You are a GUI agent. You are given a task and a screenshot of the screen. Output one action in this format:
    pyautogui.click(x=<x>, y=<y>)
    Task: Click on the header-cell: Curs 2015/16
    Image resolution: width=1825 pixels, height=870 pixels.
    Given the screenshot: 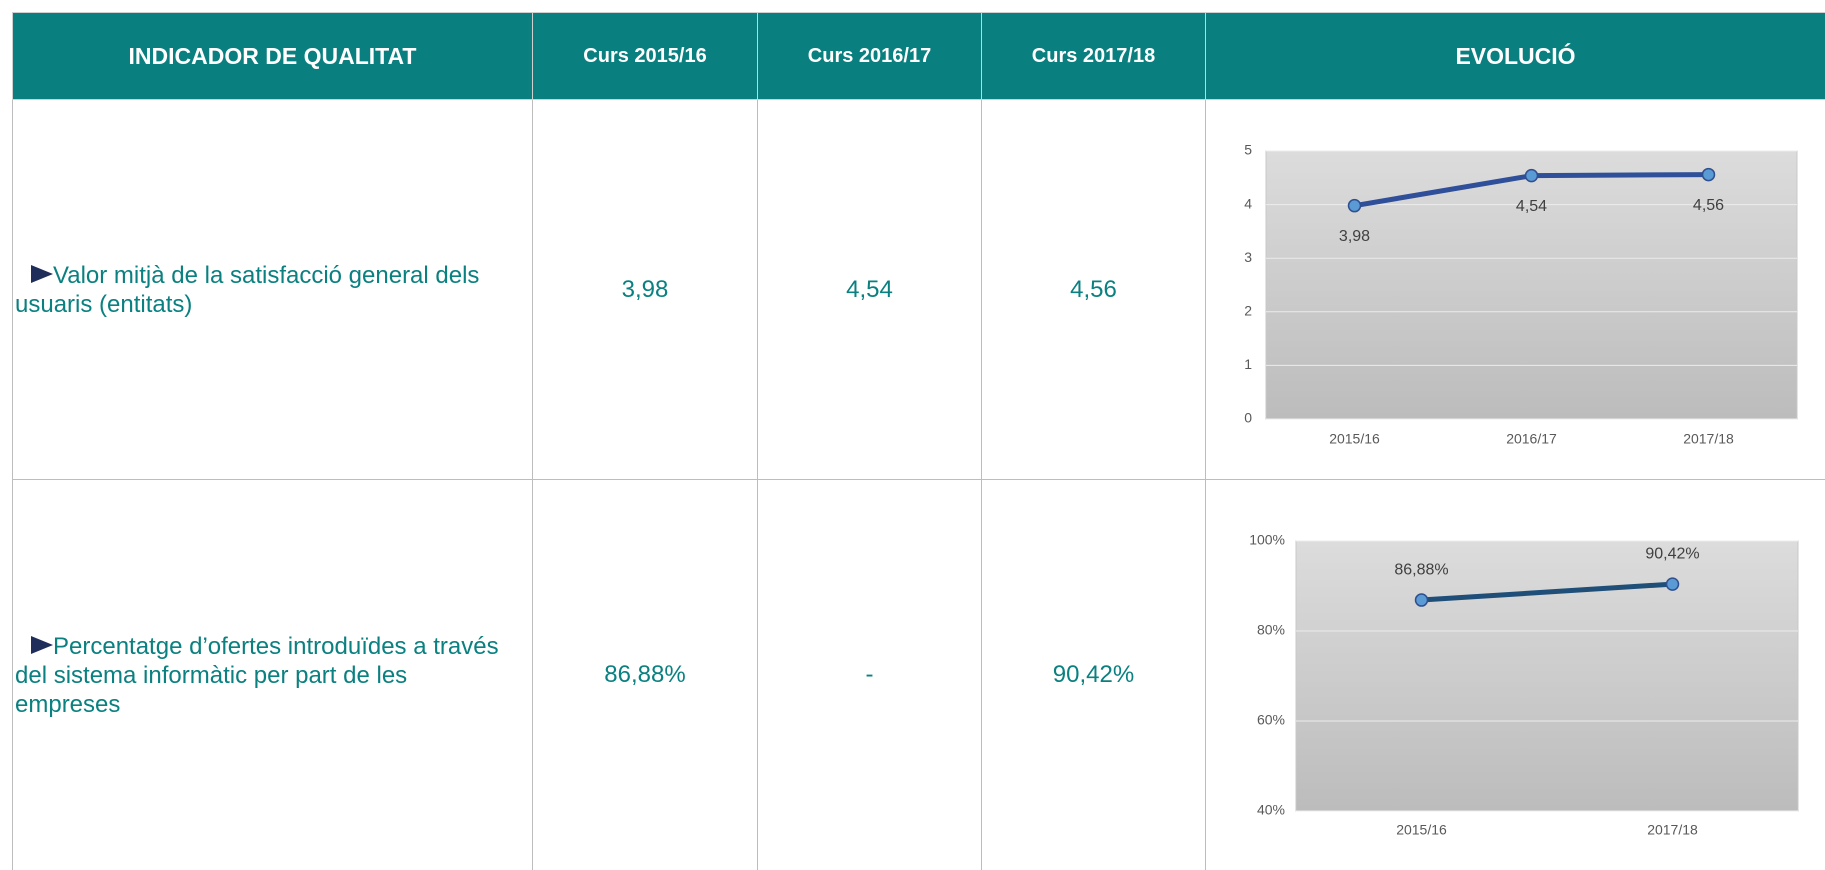 What is the action you would take?
    pyautogui.click(x=645, y=56)
    